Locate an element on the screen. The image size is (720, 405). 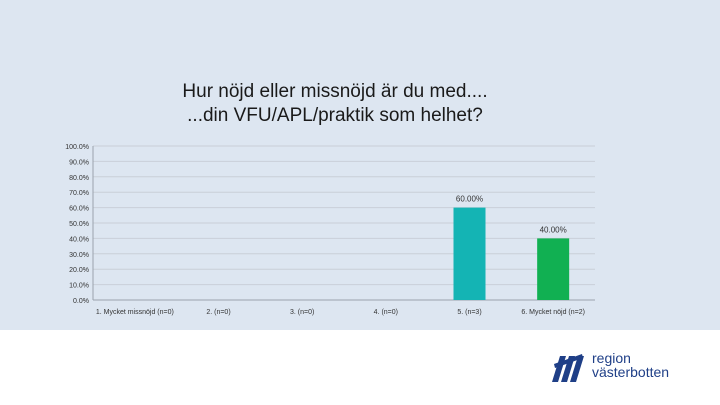
x-tick-label: 4. (n=0) is located at coordinates (386, 312).